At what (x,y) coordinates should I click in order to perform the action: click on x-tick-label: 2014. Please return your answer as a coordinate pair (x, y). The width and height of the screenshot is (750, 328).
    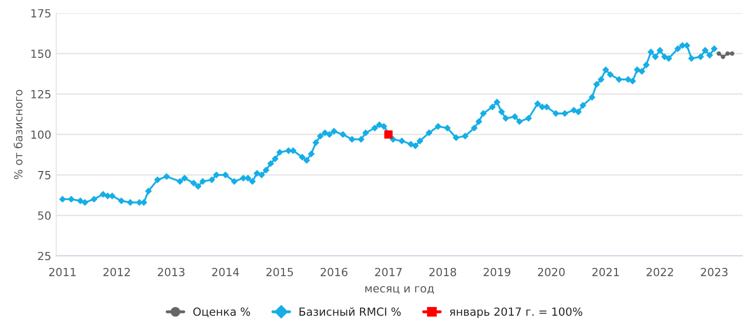
    Looking at the image, I should click on (225, 272).